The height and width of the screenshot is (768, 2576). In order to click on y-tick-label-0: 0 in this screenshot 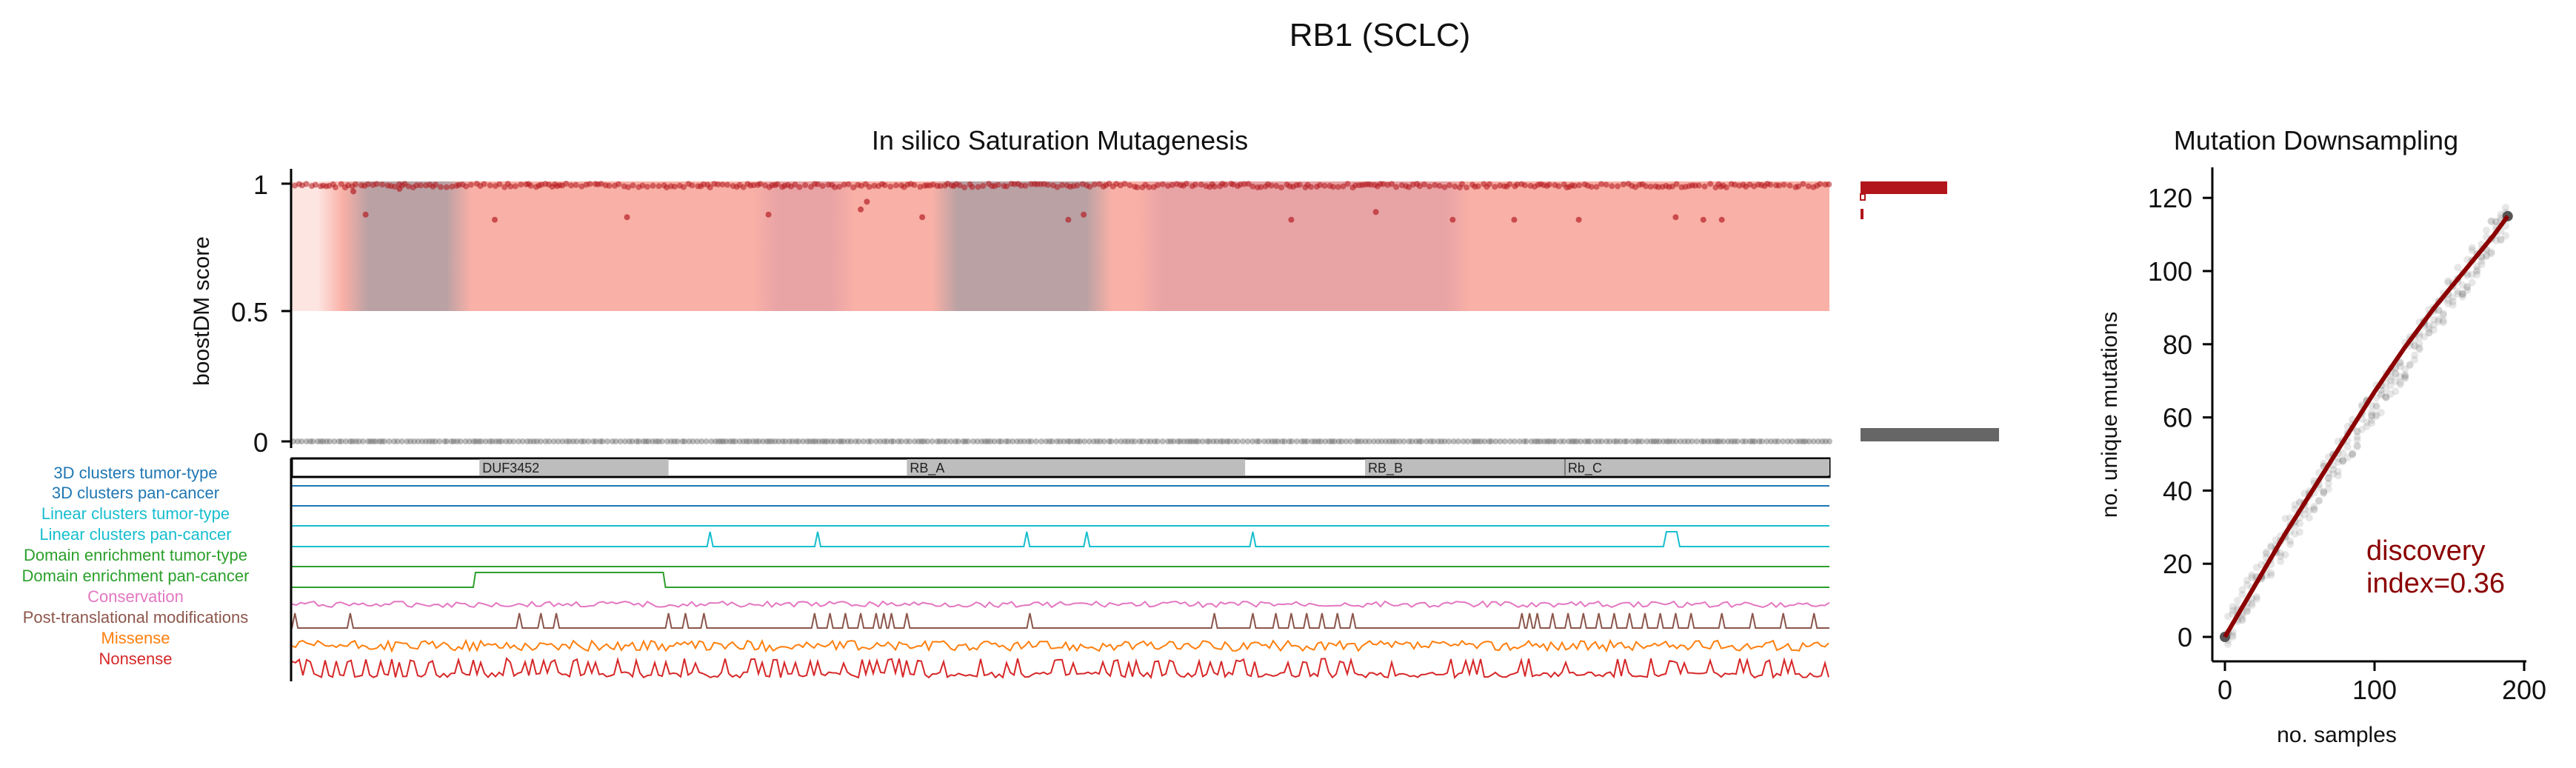, I will do `click(260, 443)`.